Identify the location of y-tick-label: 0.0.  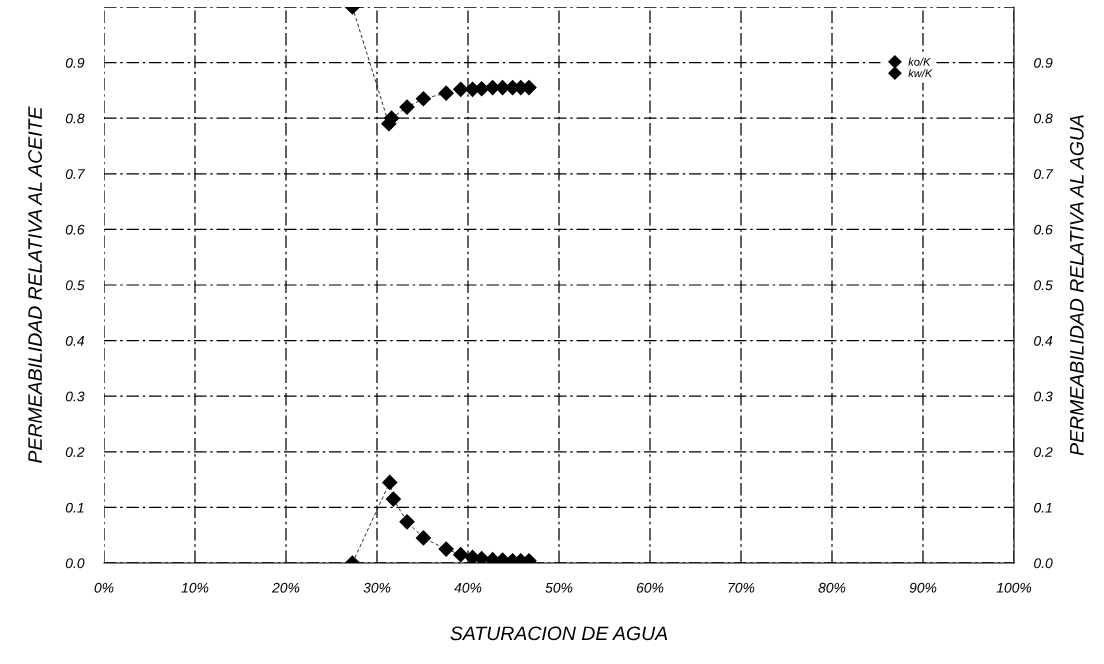
(75, 563).